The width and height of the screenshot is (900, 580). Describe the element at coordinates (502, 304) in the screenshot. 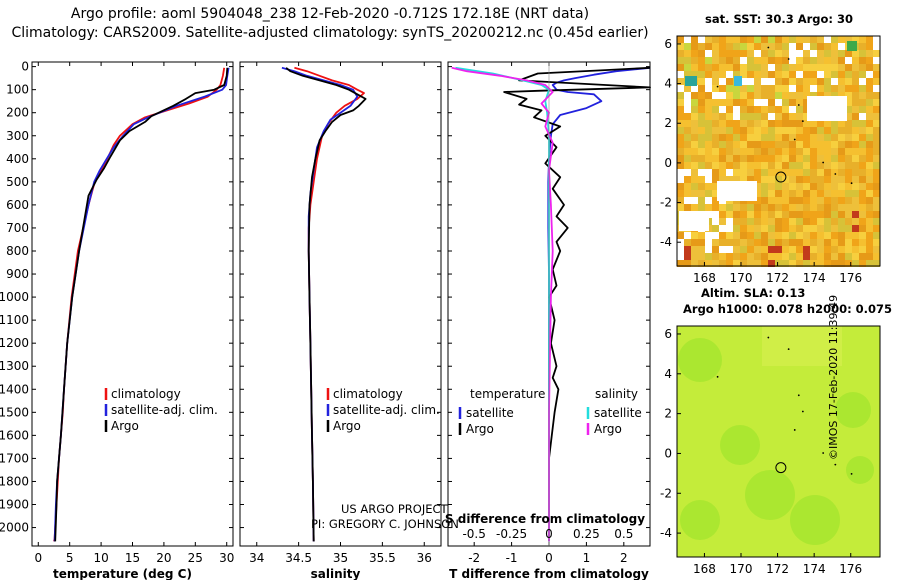

I see `series-line-s-argo` at that location.